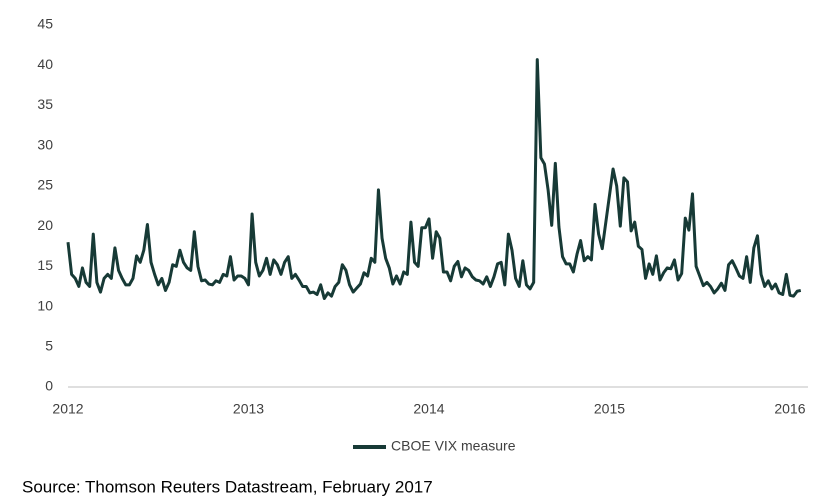  I want to click on y-tick-label: 0, so click(49, 386).